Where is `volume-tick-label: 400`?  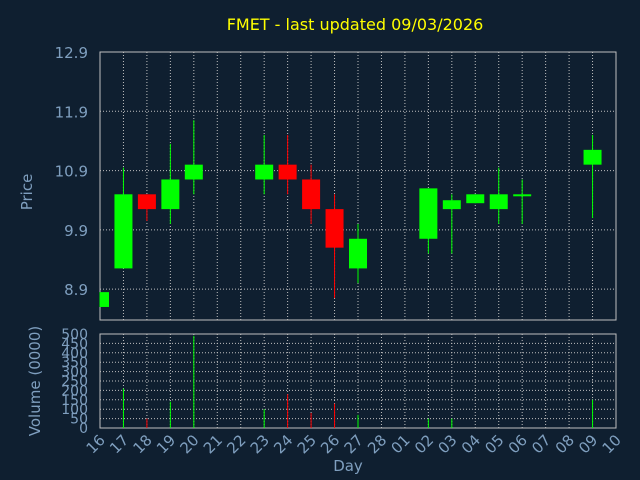 volume-tick-label: 400 is located at coordinates (74, 354).